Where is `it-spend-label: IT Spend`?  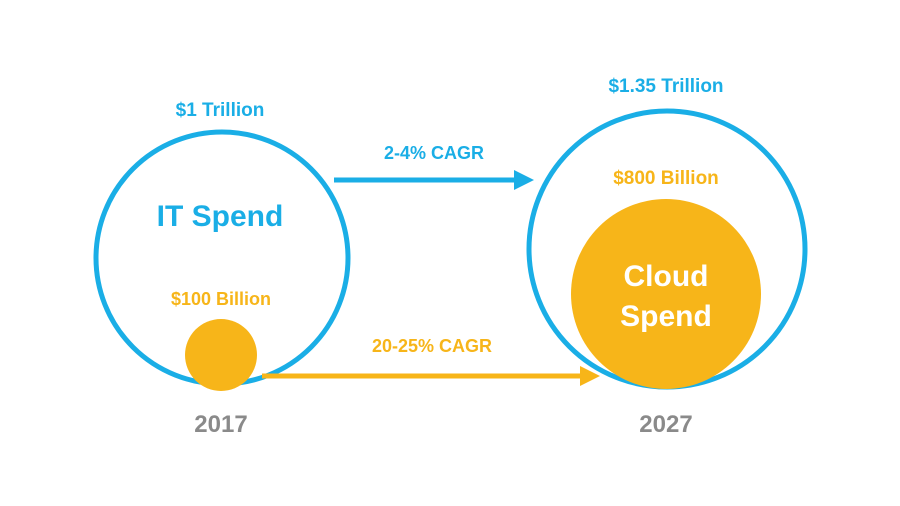
it-spend-label: IT Spend is located at coordinates (220, 216).